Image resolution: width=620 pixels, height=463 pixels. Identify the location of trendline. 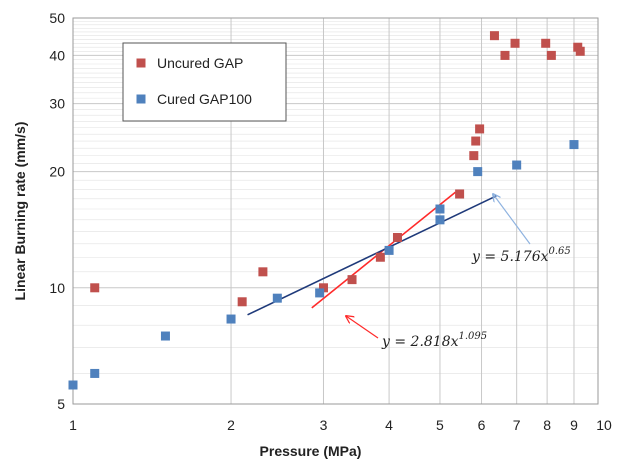
(372, 255).